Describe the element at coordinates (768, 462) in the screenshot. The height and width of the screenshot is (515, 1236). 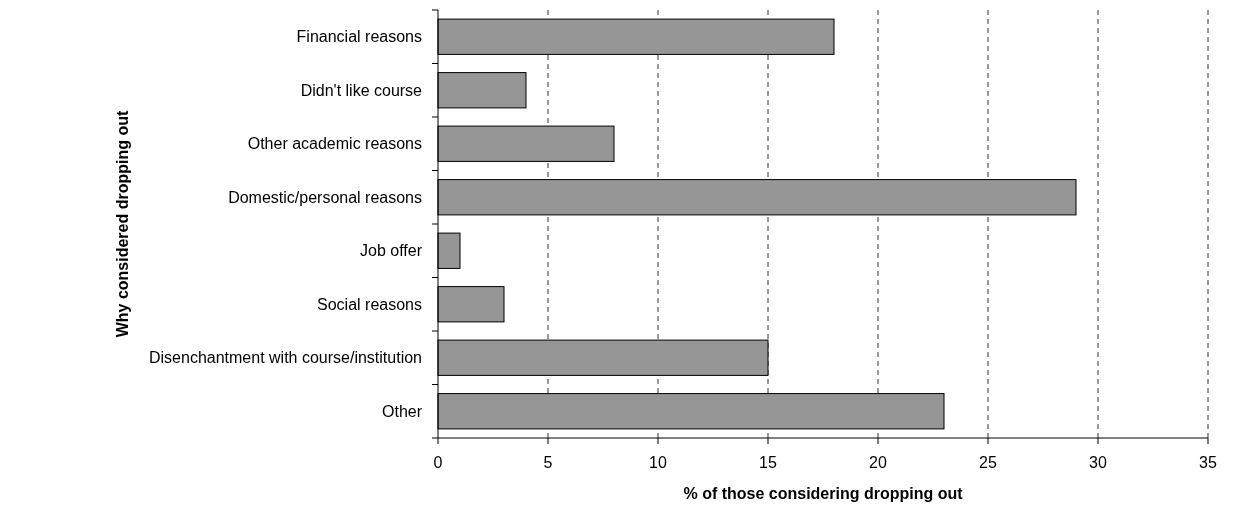
I see `x-tick-label: 15` at that location.